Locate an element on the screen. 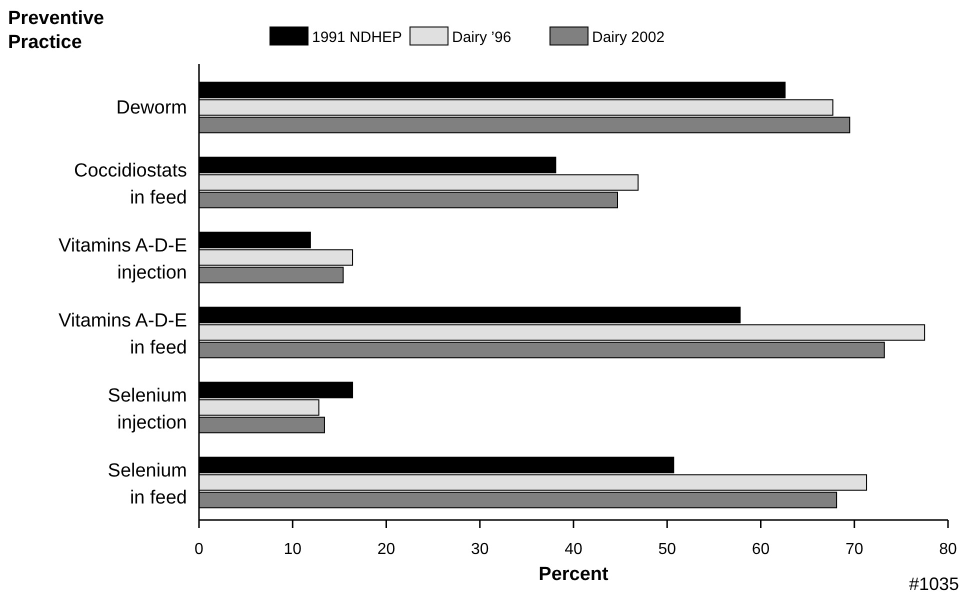 This screenshot has height=600, width=972. y-tick-label: Deworm is located at coordinates (151, 108).